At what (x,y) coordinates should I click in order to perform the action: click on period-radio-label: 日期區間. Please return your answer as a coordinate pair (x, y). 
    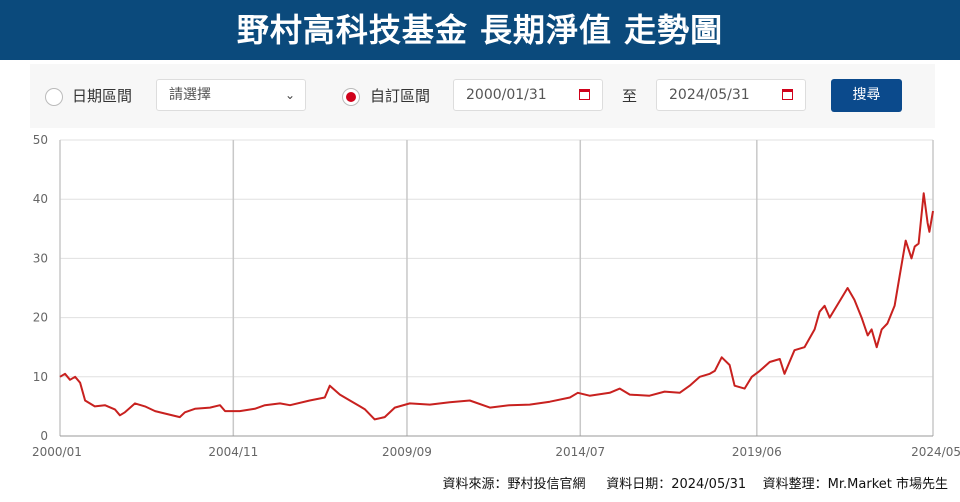
    Looking at the image, I should click on (102, 96).